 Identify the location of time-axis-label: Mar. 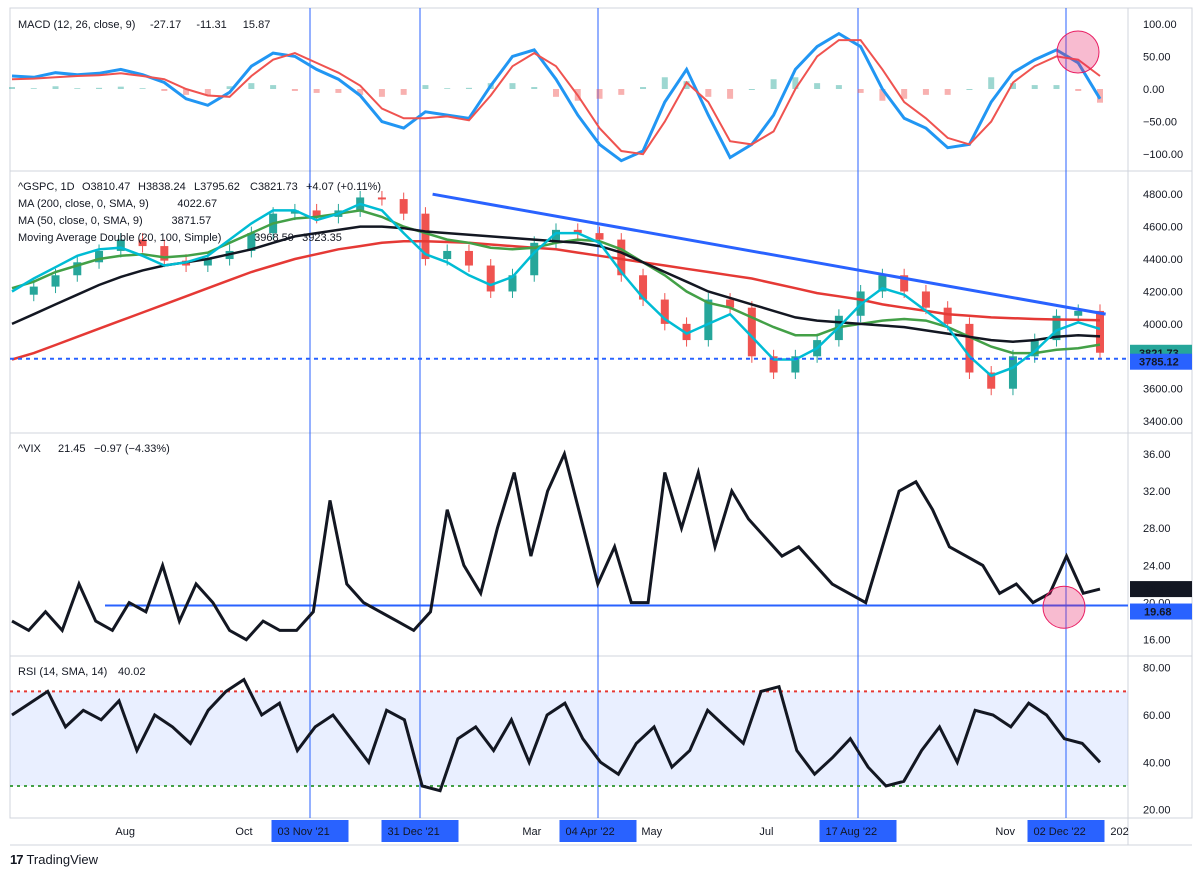
(531, 832).